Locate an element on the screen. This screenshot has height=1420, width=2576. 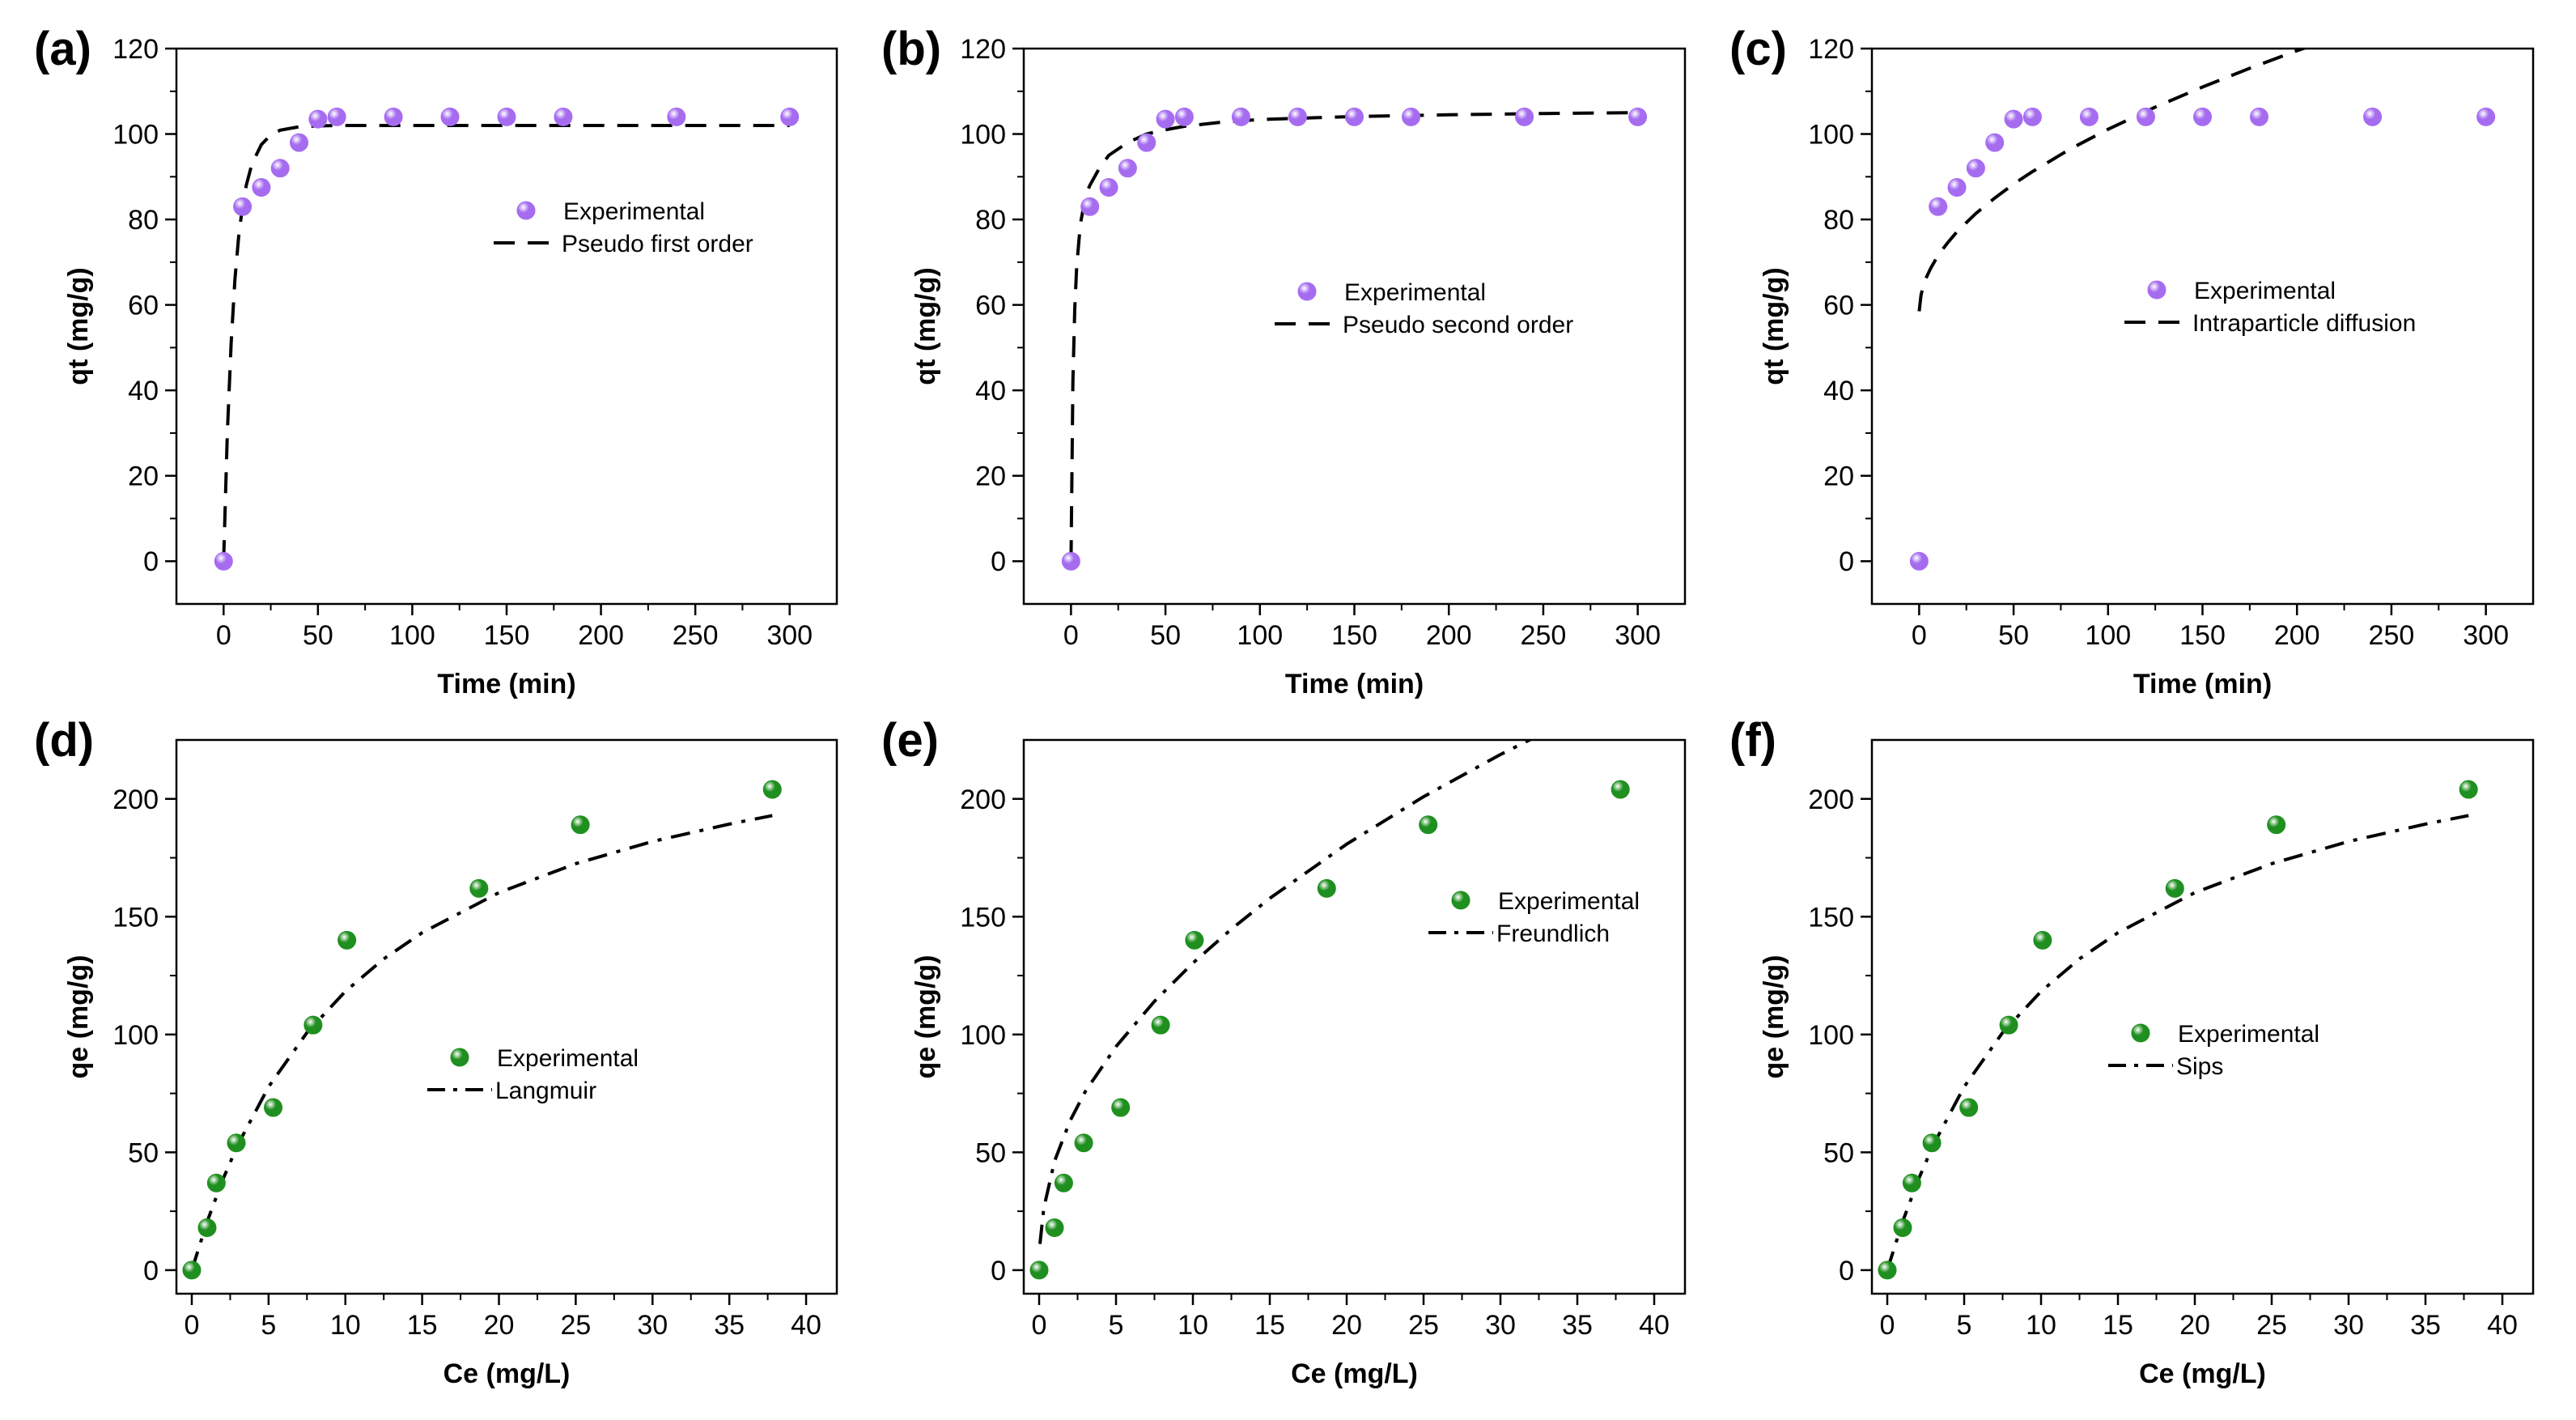
panel-letter: (f) is located at coordinates (1752, 740).